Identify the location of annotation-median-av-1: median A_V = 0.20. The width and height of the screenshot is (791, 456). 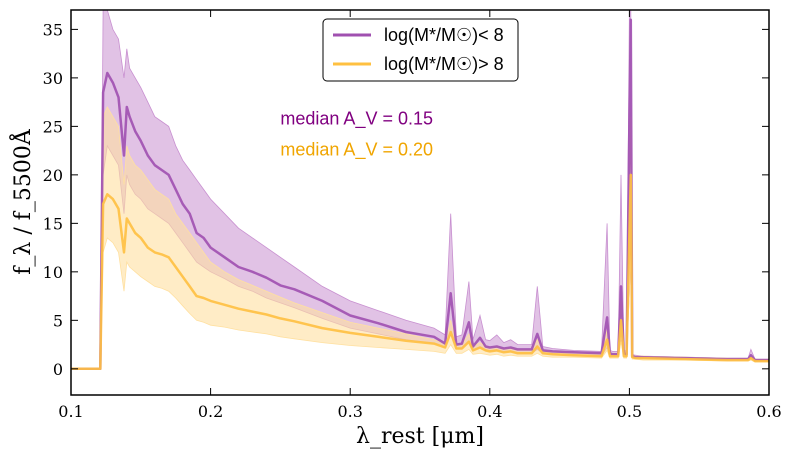
(356, 149).